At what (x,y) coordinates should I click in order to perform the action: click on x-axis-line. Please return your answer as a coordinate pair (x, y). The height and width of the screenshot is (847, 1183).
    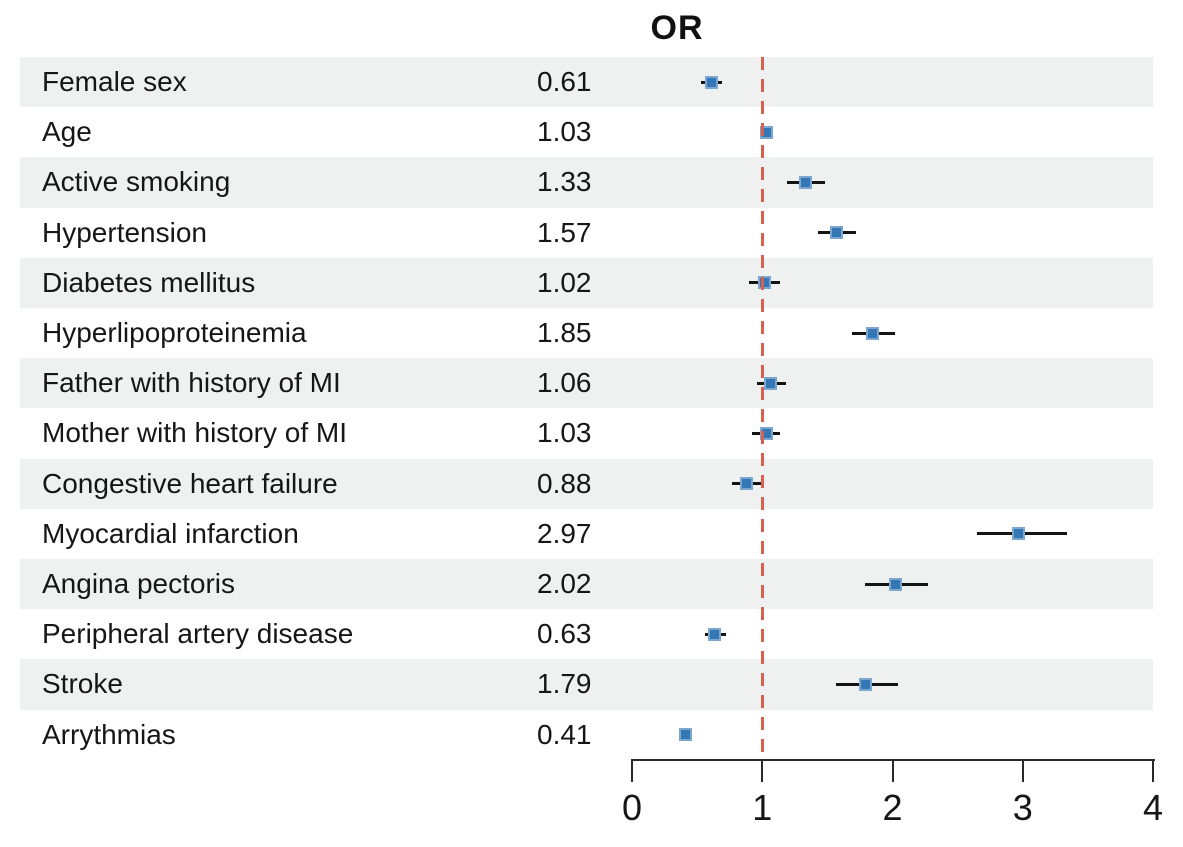
    Looking at the image, I should click on (893, 760).